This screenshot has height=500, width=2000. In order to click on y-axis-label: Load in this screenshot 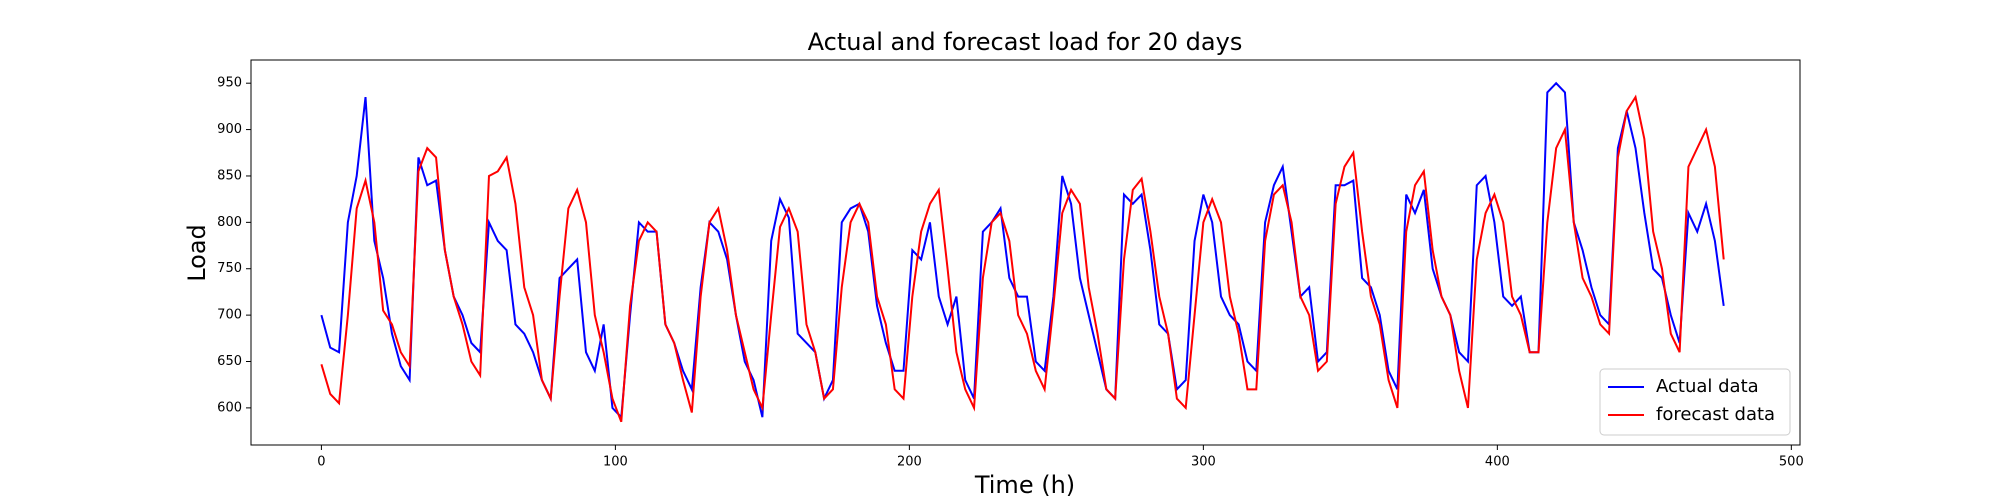, I will do `click(197, 253)`.